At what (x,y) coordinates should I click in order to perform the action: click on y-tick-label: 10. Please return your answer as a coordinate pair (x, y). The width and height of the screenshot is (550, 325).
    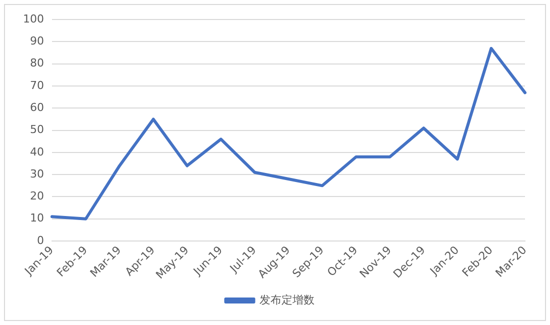
    Looking at the image, I should click on (37, 218).